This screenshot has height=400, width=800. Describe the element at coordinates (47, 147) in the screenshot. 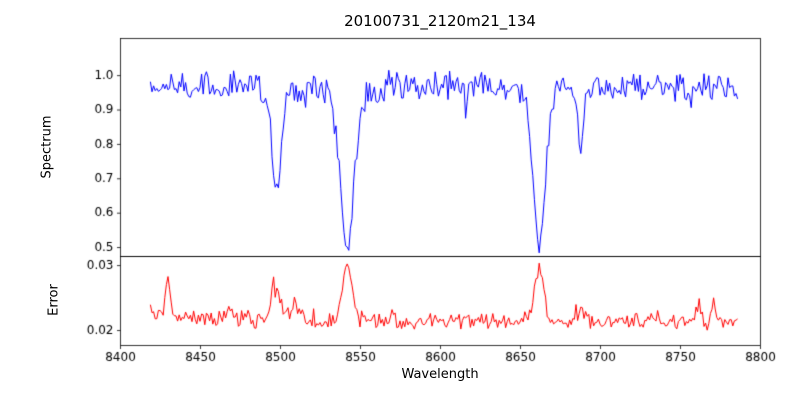

I see `spectrum-y-axis-label: Spectrum` at that location.